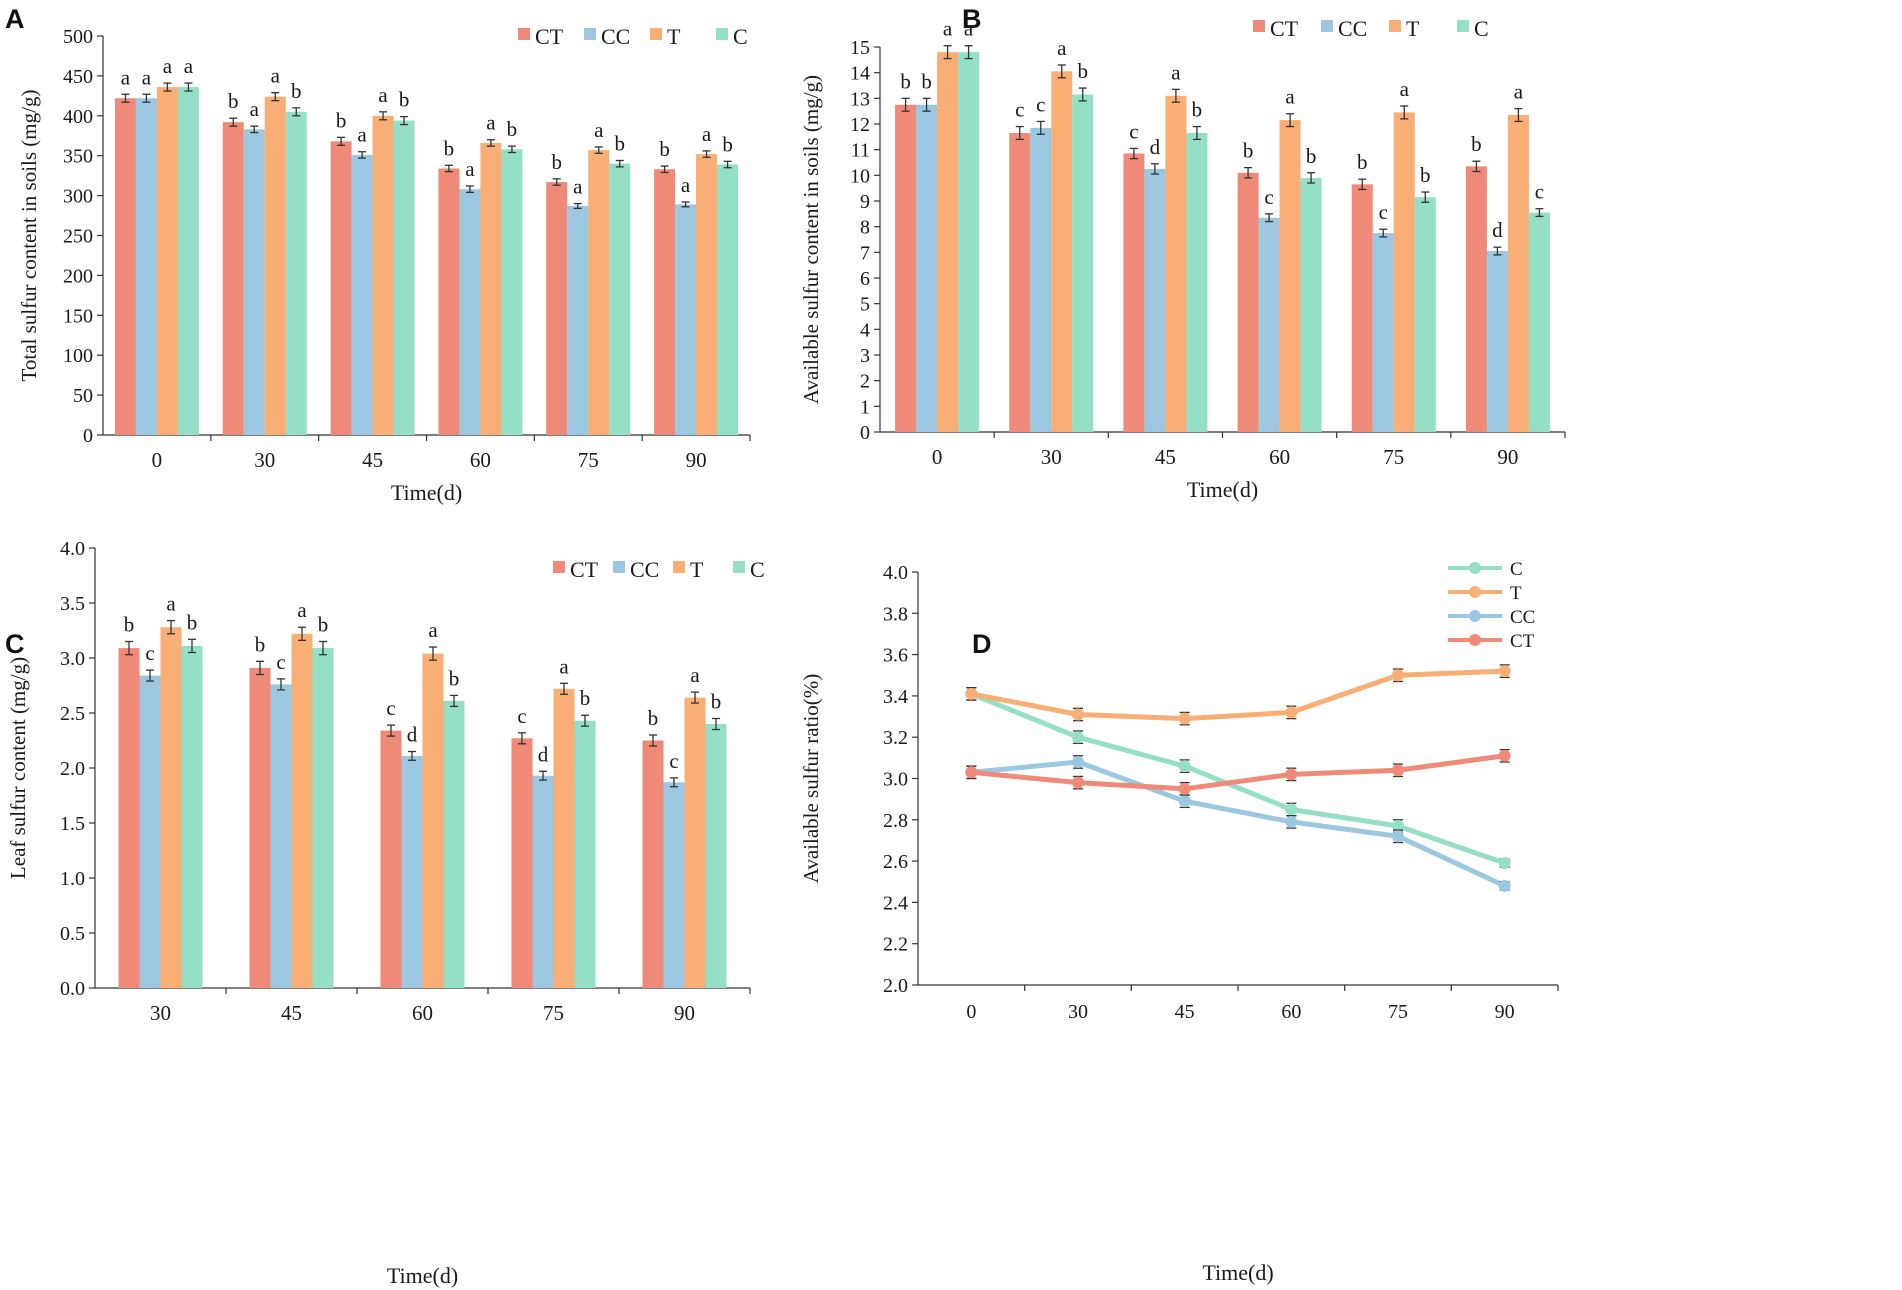  What do you see at coordinates (895, 573) in the screenshot?
I see `panel-d-y-tick-label: 4.0` at bounding box center [895, 573].